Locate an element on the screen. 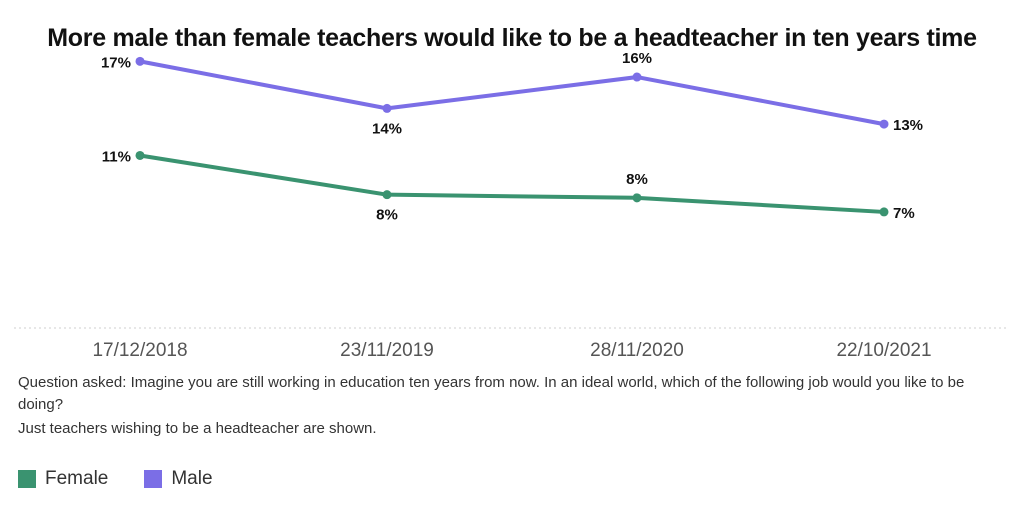 The width and height of the screenshot is (1024, 512). data-label-male-2: 16% is located at coordinates (637, 58).